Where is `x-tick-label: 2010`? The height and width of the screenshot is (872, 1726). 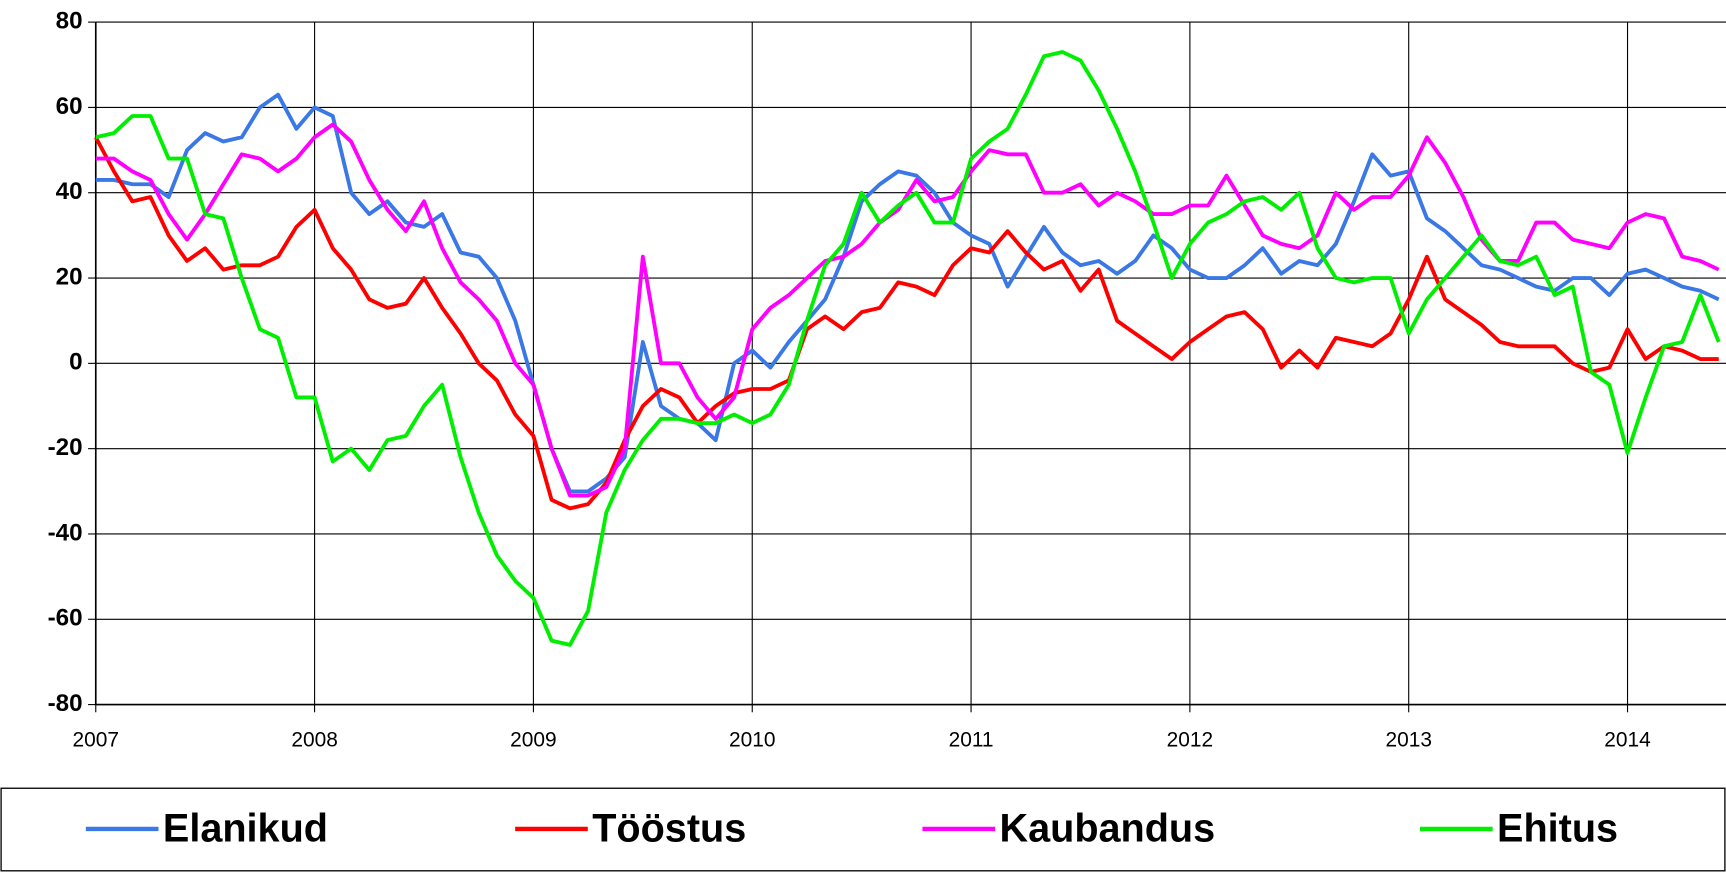 x-tick-label: 2010 is located at coordinates (752, 739).